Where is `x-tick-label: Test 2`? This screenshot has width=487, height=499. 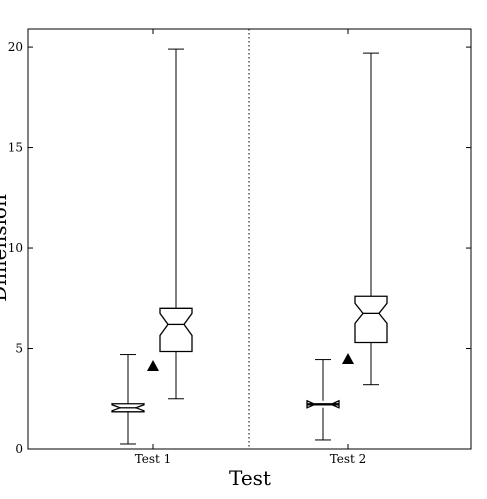
x-tick-label: Test 2 is located at coordinates (348, 459).